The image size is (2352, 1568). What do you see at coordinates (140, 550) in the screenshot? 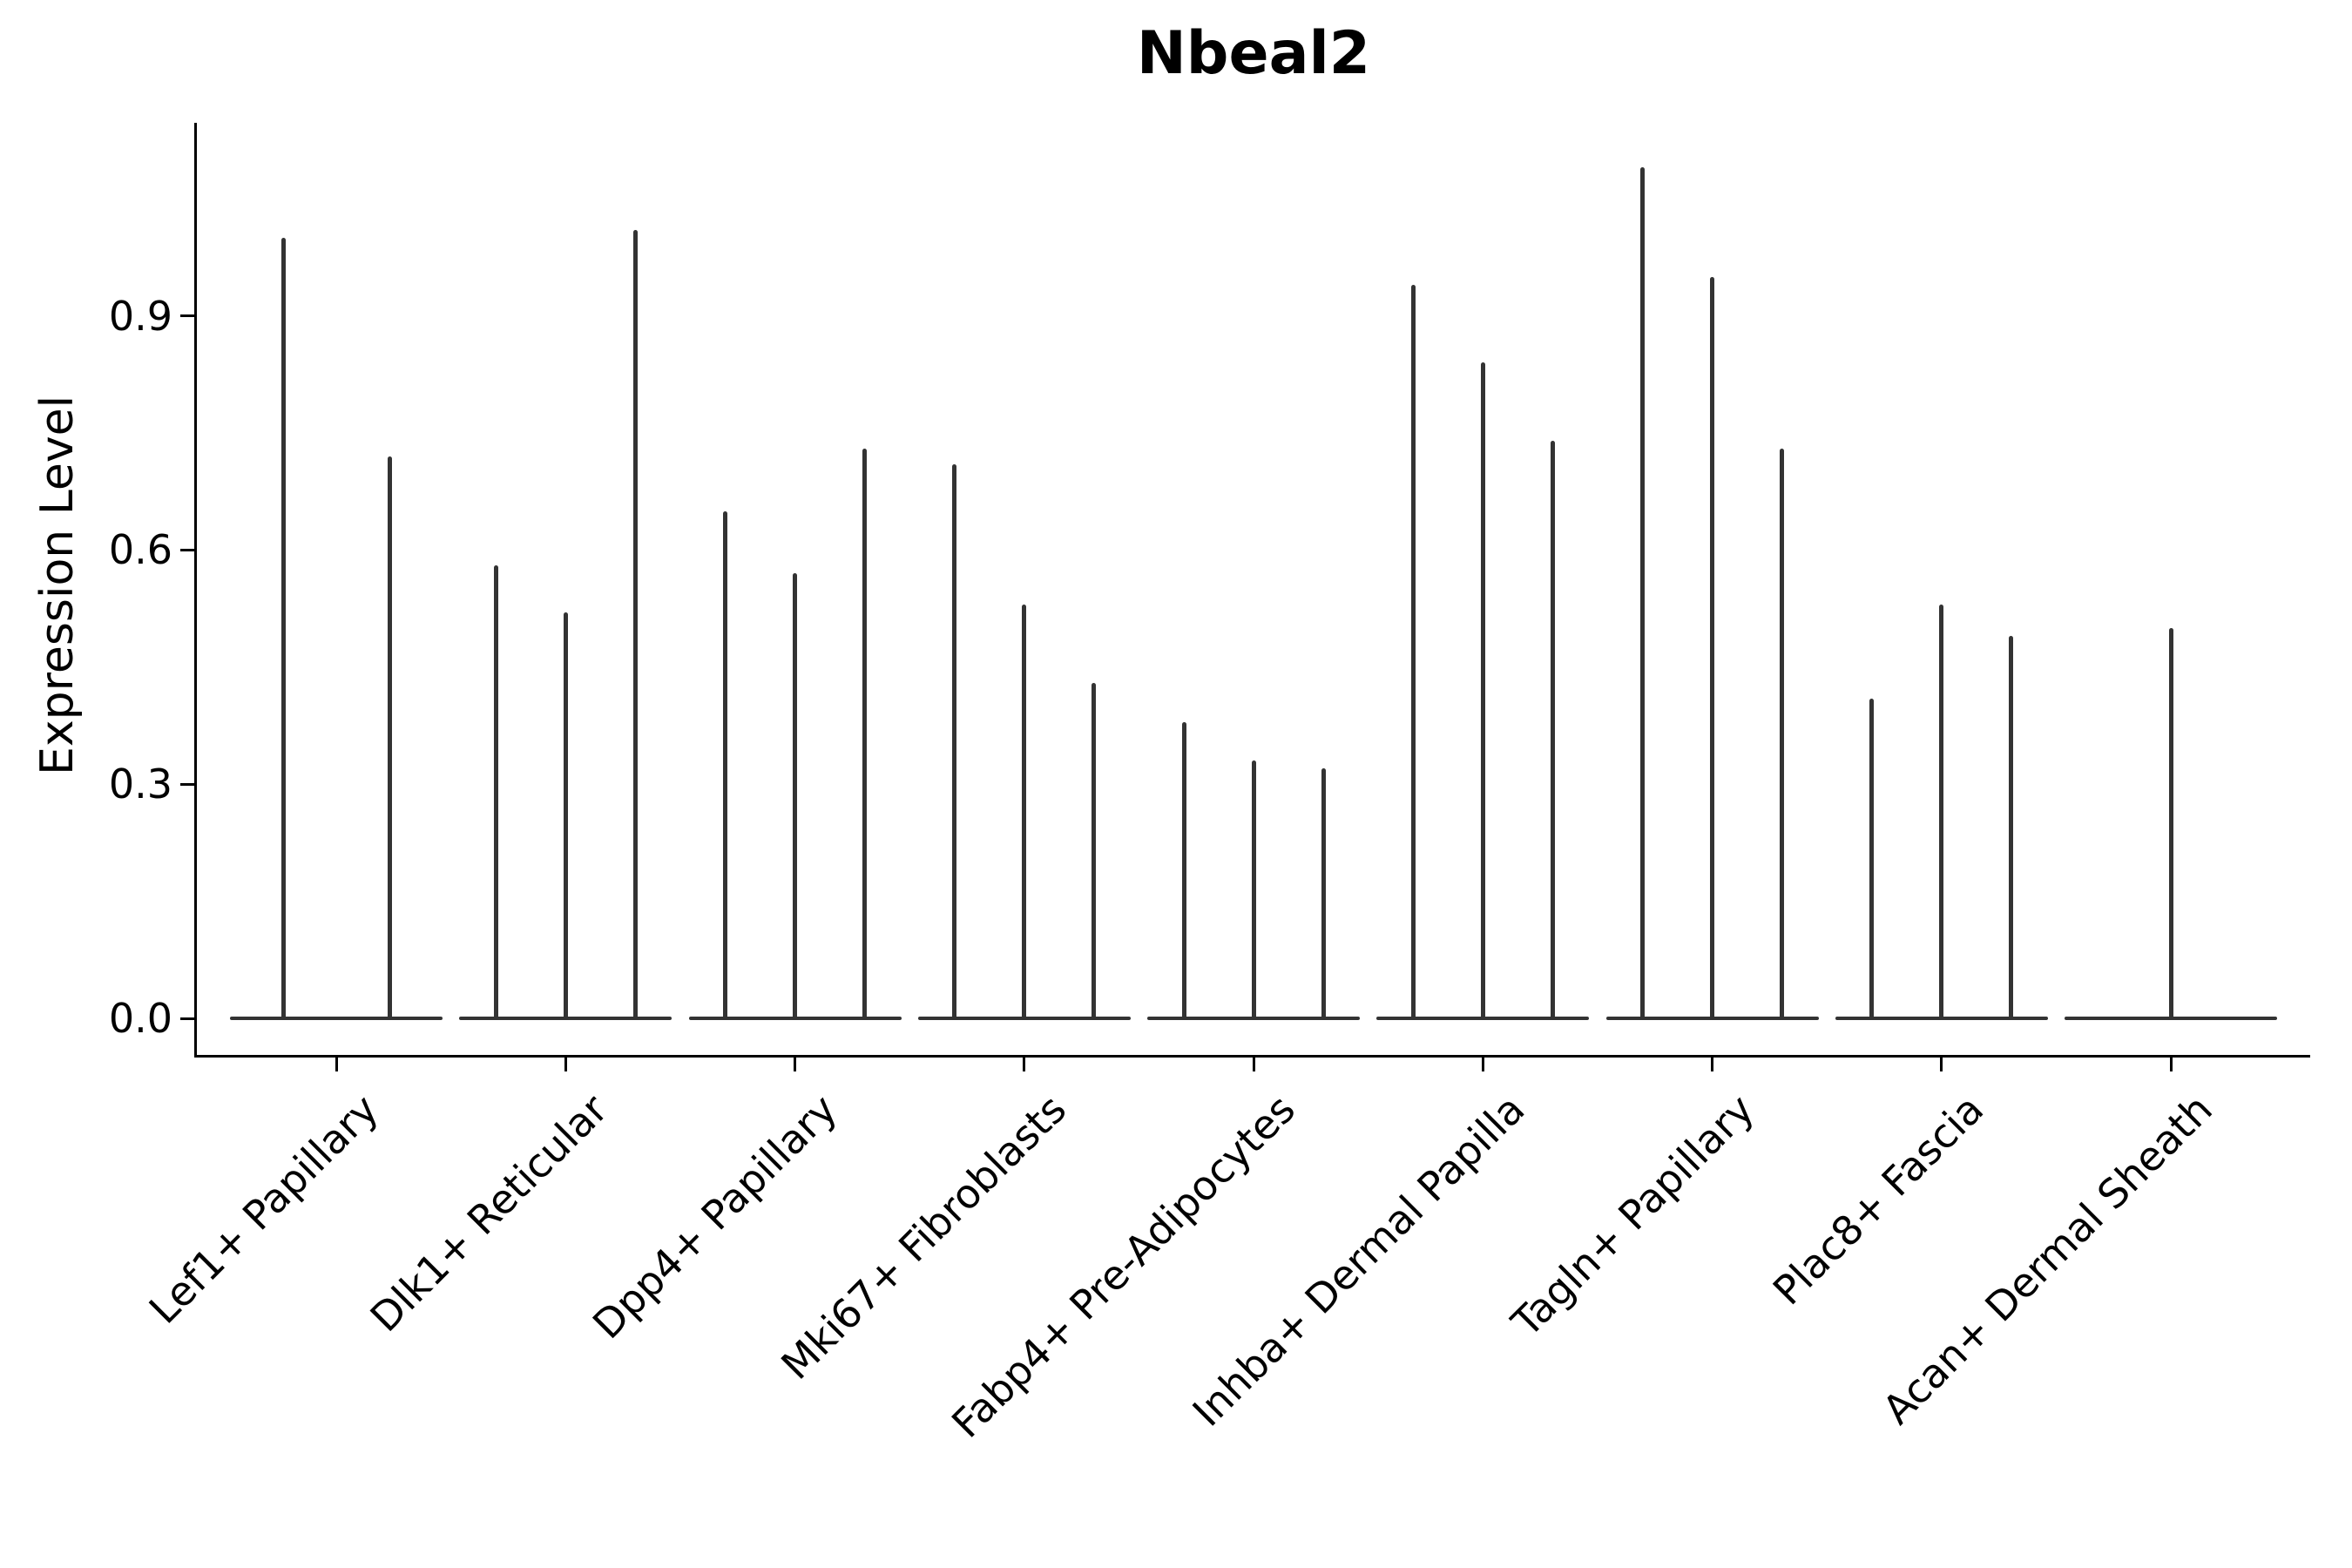
I see `y-tick-label: 0.6` at bounding box center [140, 550].